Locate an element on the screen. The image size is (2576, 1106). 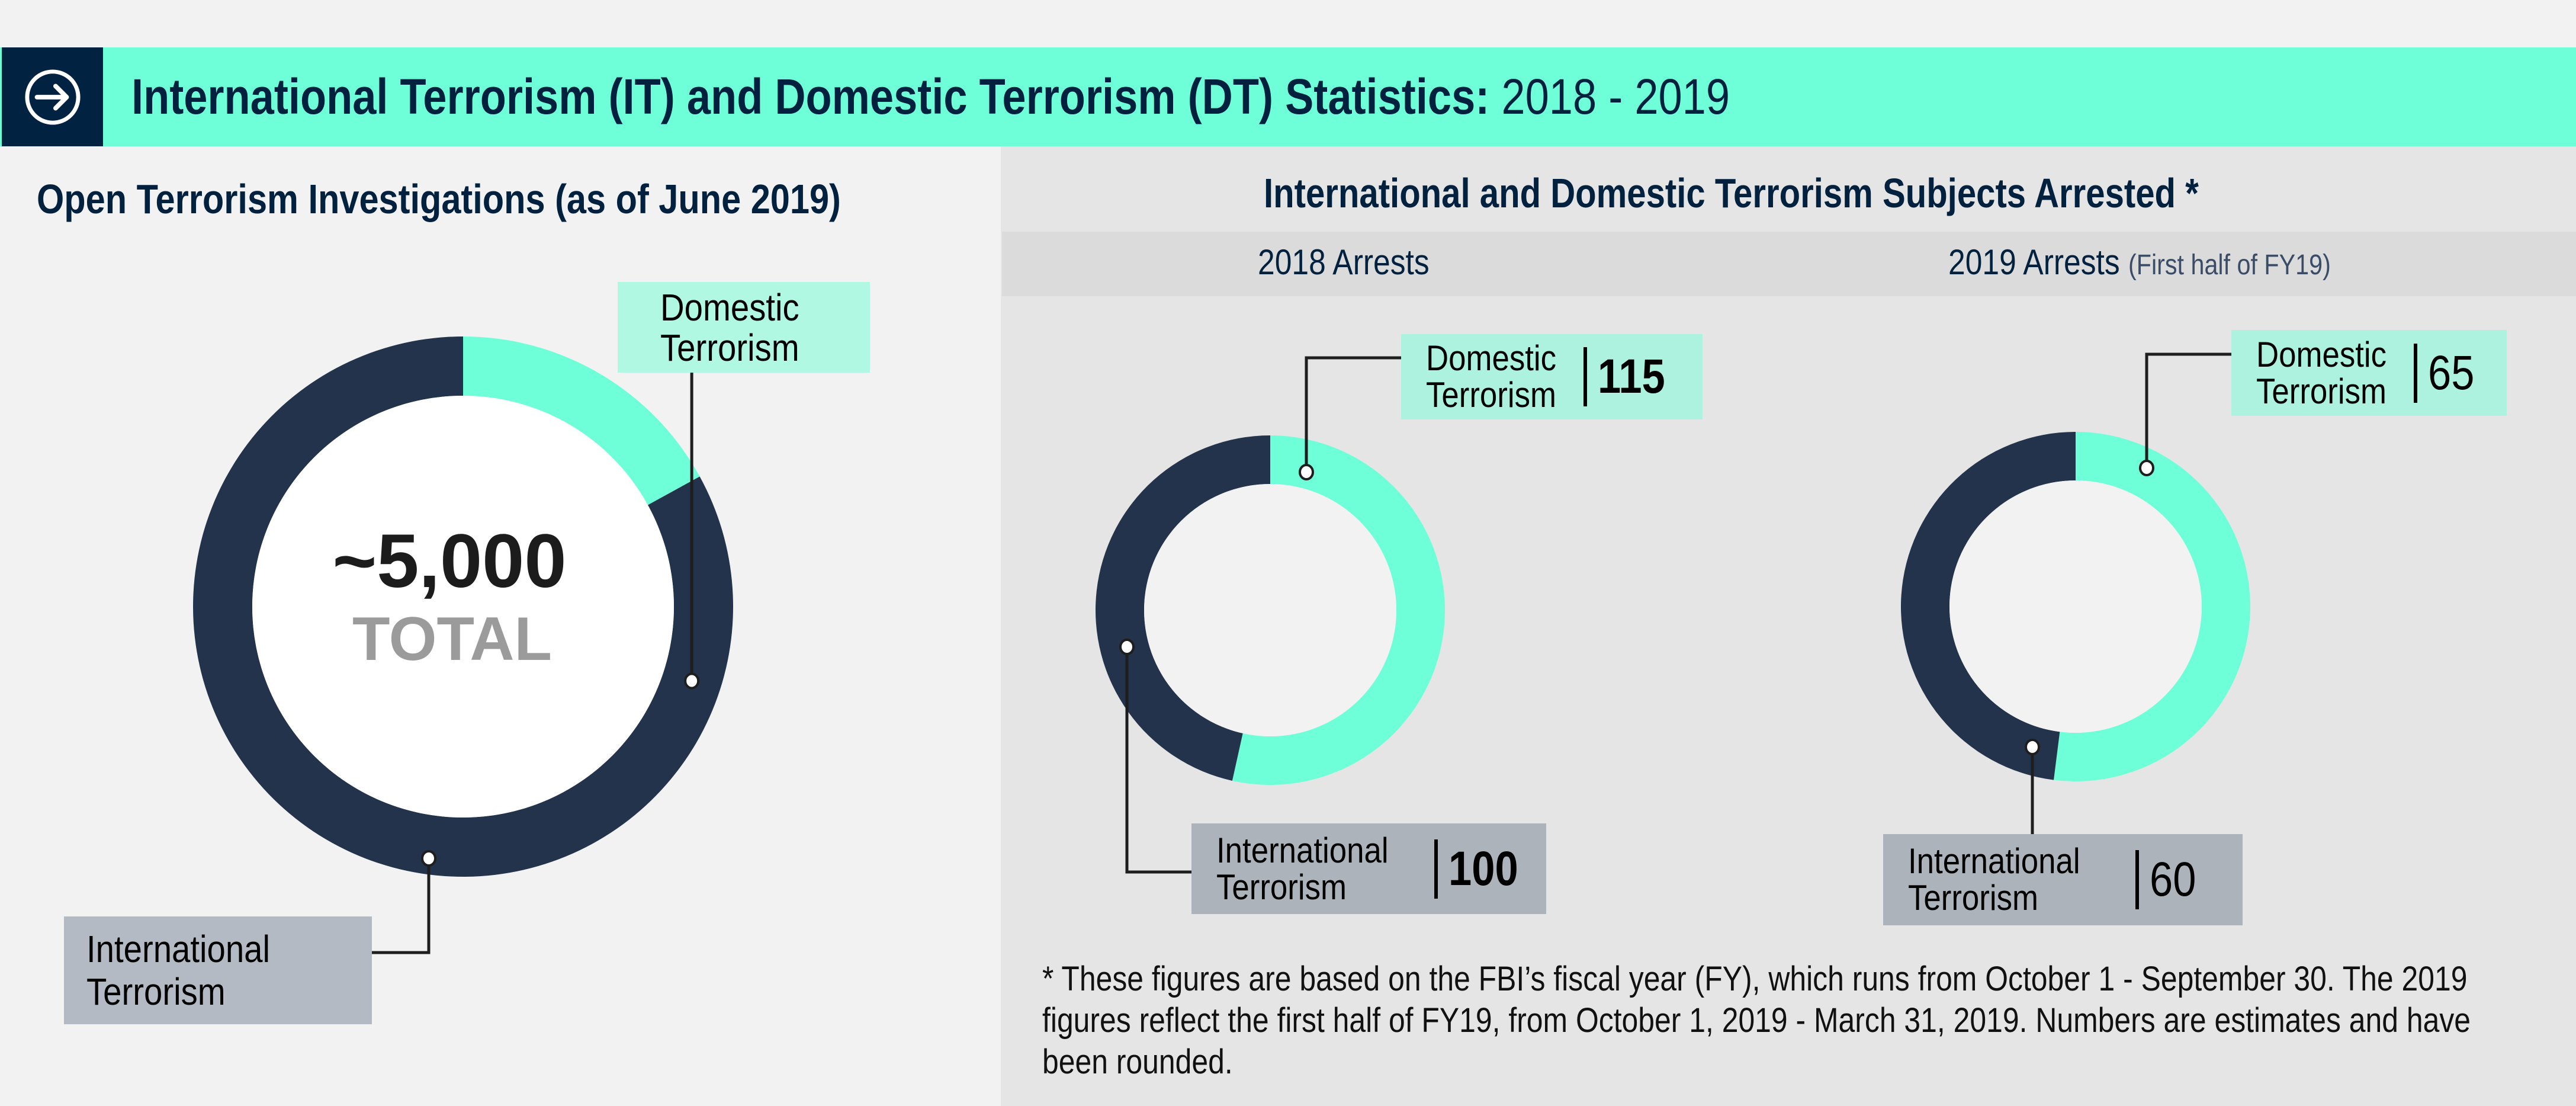
arrests-2019-international-label: International Terrorism 60 is located at coordinates (2063, 880).